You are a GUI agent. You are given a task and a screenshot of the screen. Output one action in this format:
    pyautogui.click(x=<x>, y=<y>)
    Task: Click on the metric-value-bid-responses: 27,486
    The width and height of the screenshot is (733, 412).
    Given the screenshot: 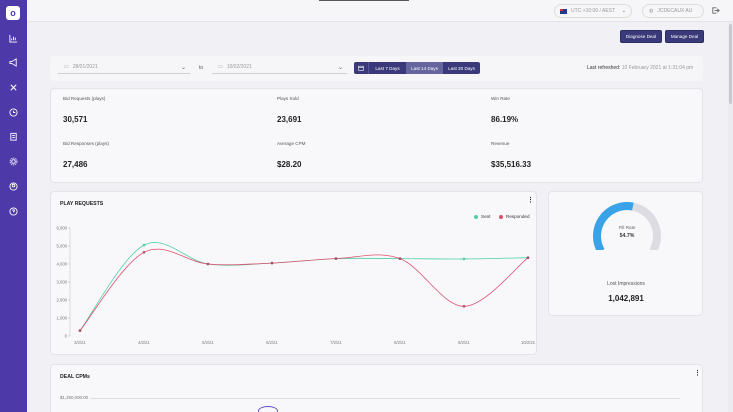 What is the action you would take?
    pyautogui.click(x=75, y=164)
    